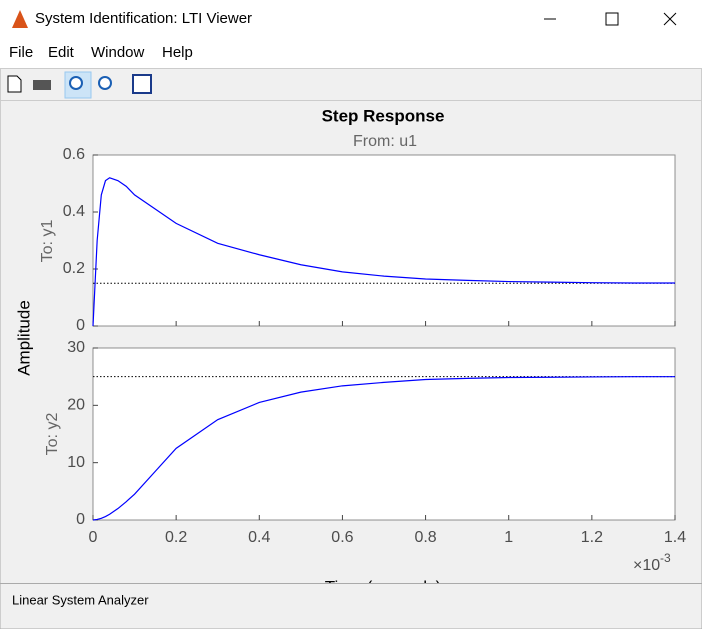  What do you see at coordinates (351, 19) in the screenshot?
I see `title-bar` at bounding box center [351, 19].